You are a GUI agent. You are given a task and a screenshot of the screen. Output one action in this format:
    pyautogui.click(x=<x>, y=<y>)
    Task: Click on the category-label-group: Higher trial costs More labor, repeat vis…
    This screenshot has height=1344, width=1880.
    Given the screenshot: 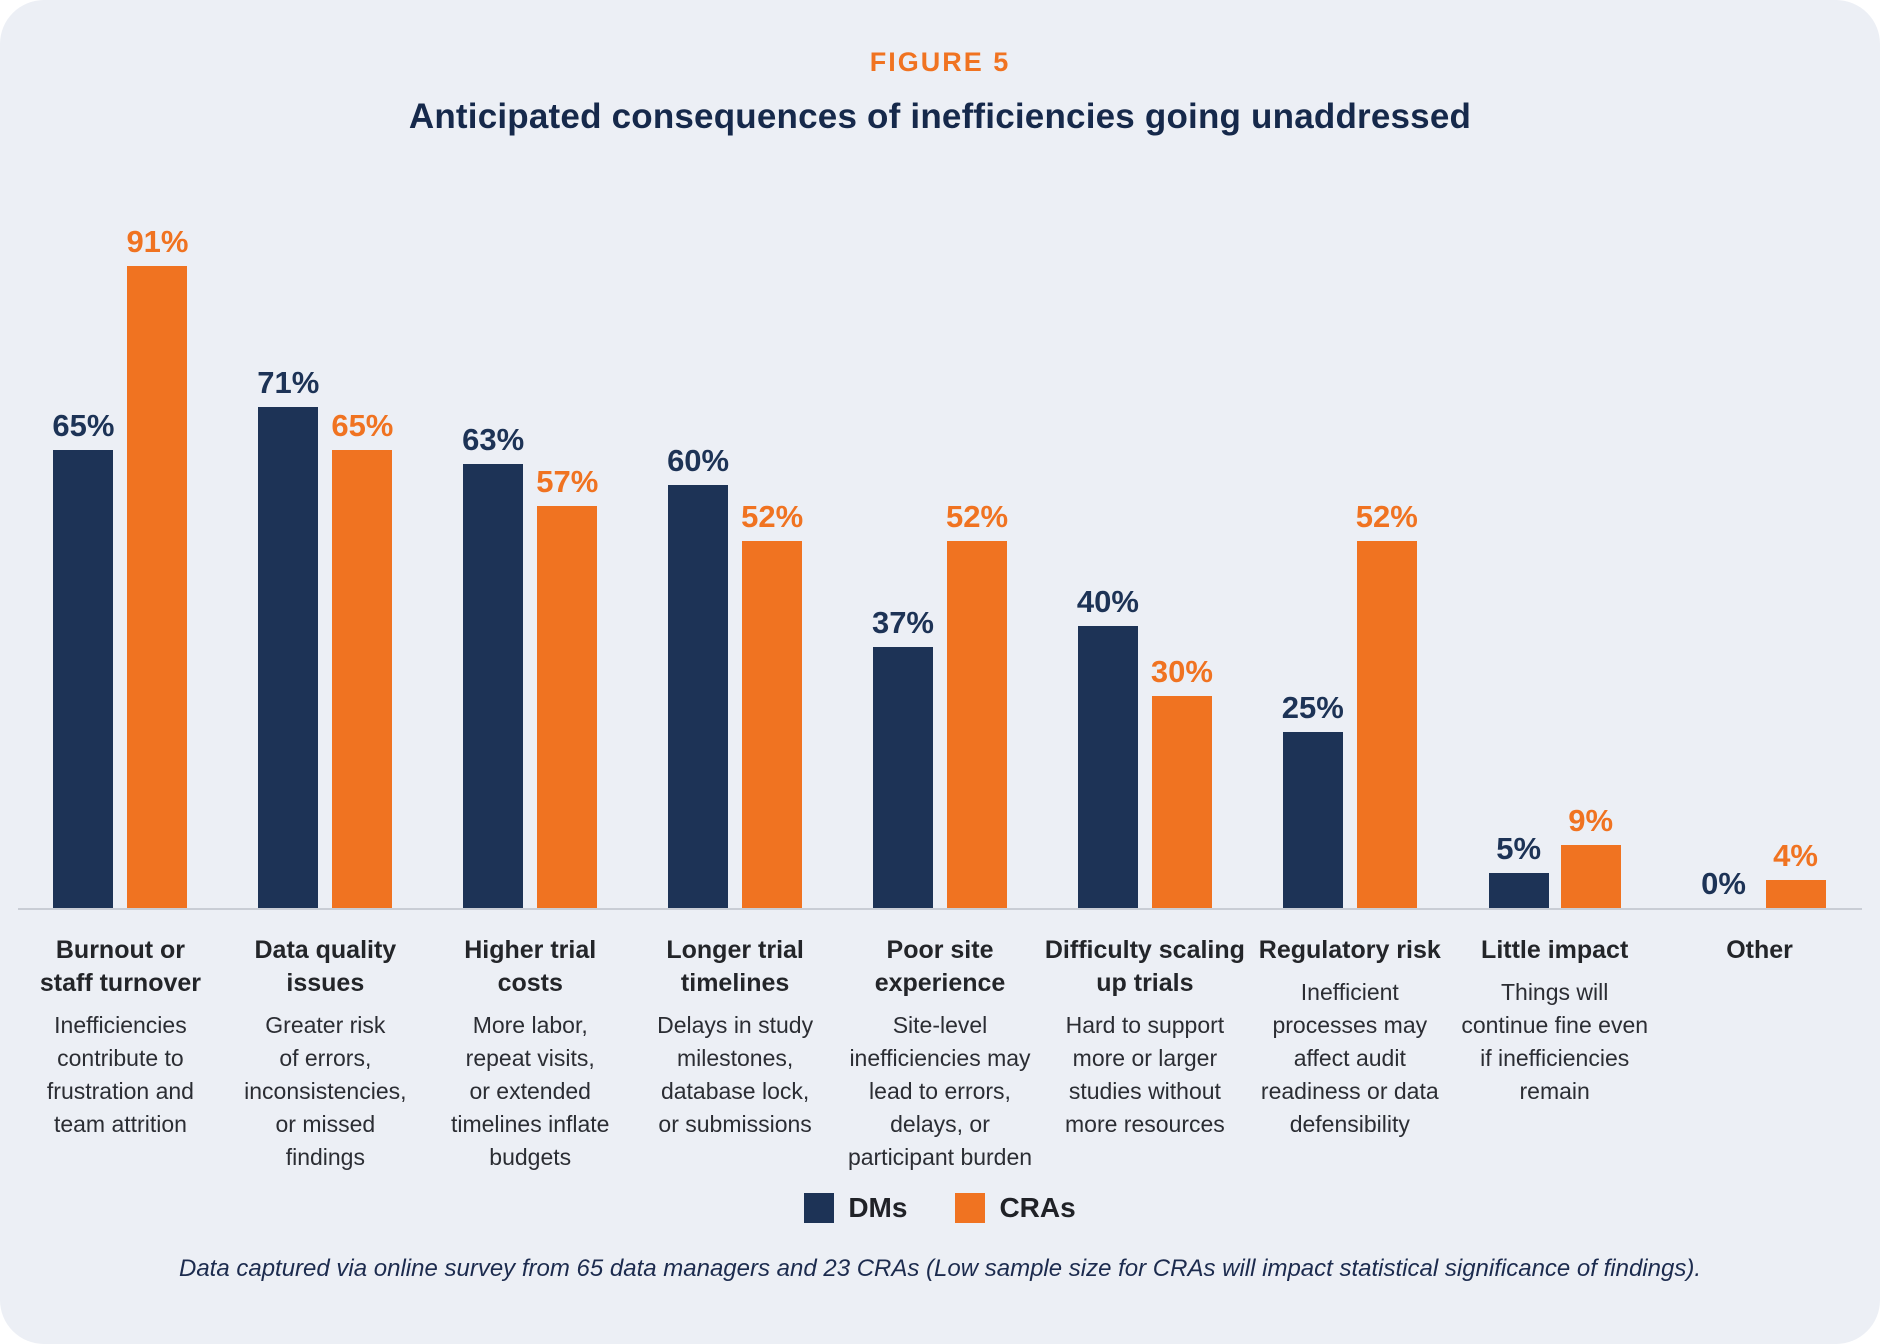 What is the action you would take?
    pyautogui.click(x=530, y=1054)
    